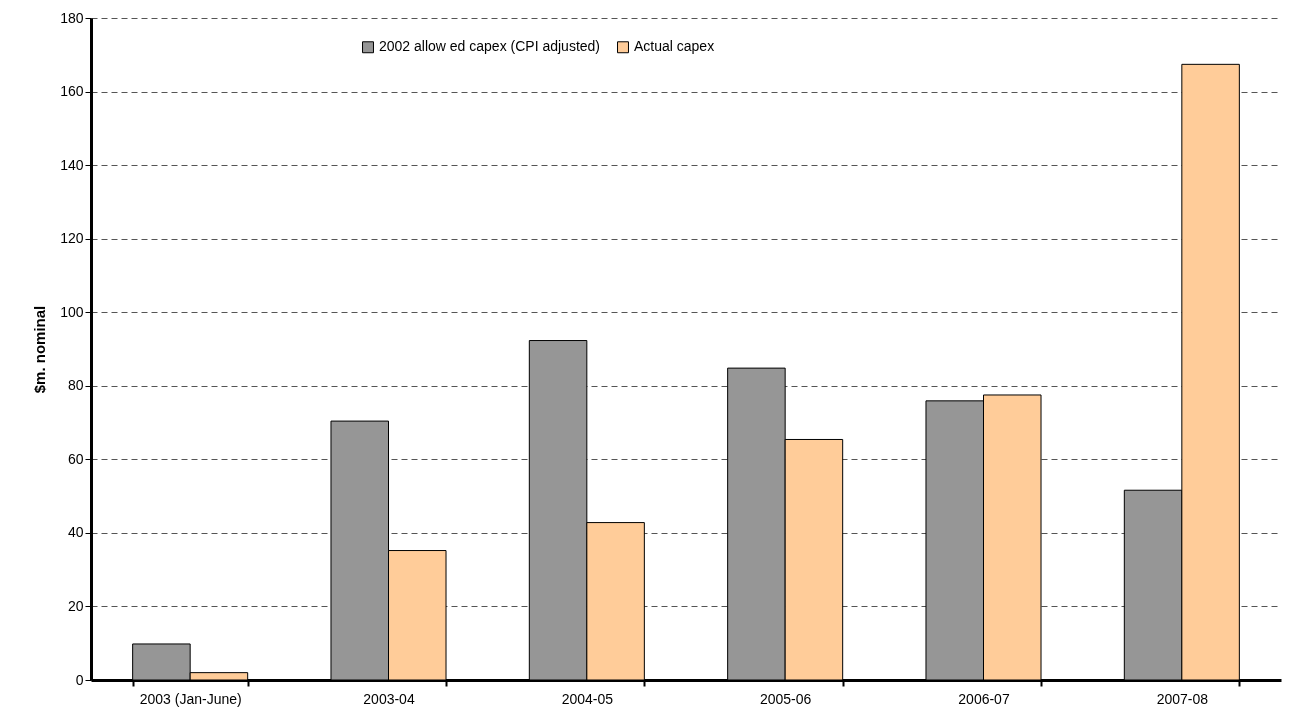  I want to click on x-tick-label: 2006-07, so click(984, 698).